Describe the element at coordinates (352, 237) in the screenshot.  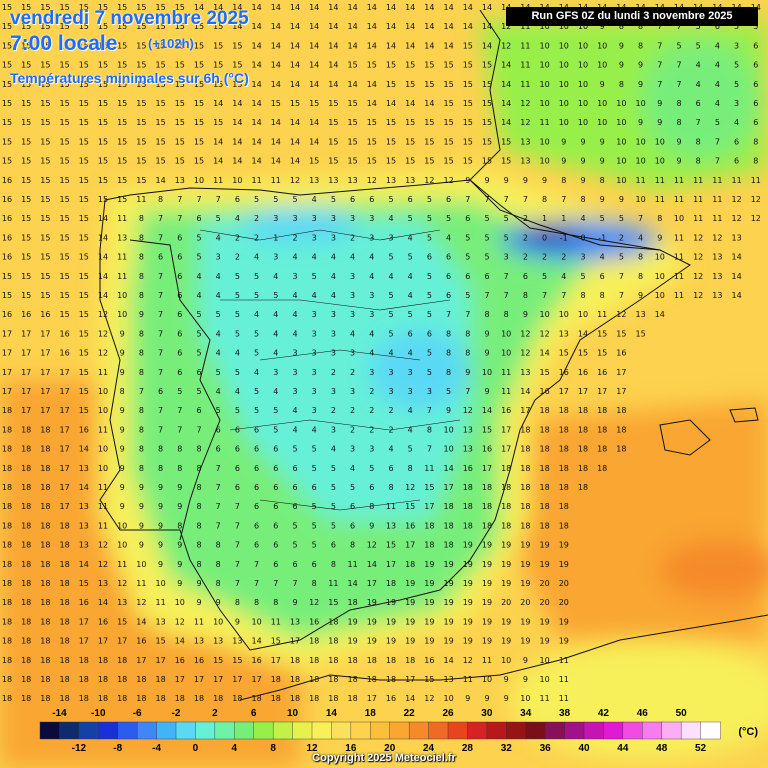
I see `grid-value: 2` at that location.